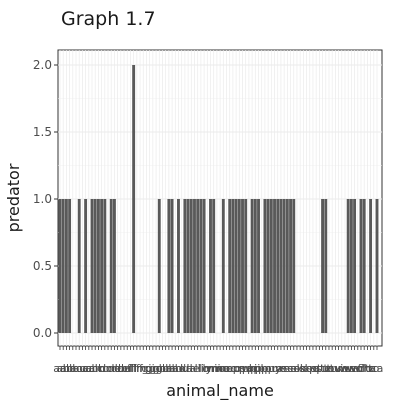  What do you see at coordinates (101, 368) in the screenshot?
I see `x-tick-label: cl` at bounding box center [101, 368].